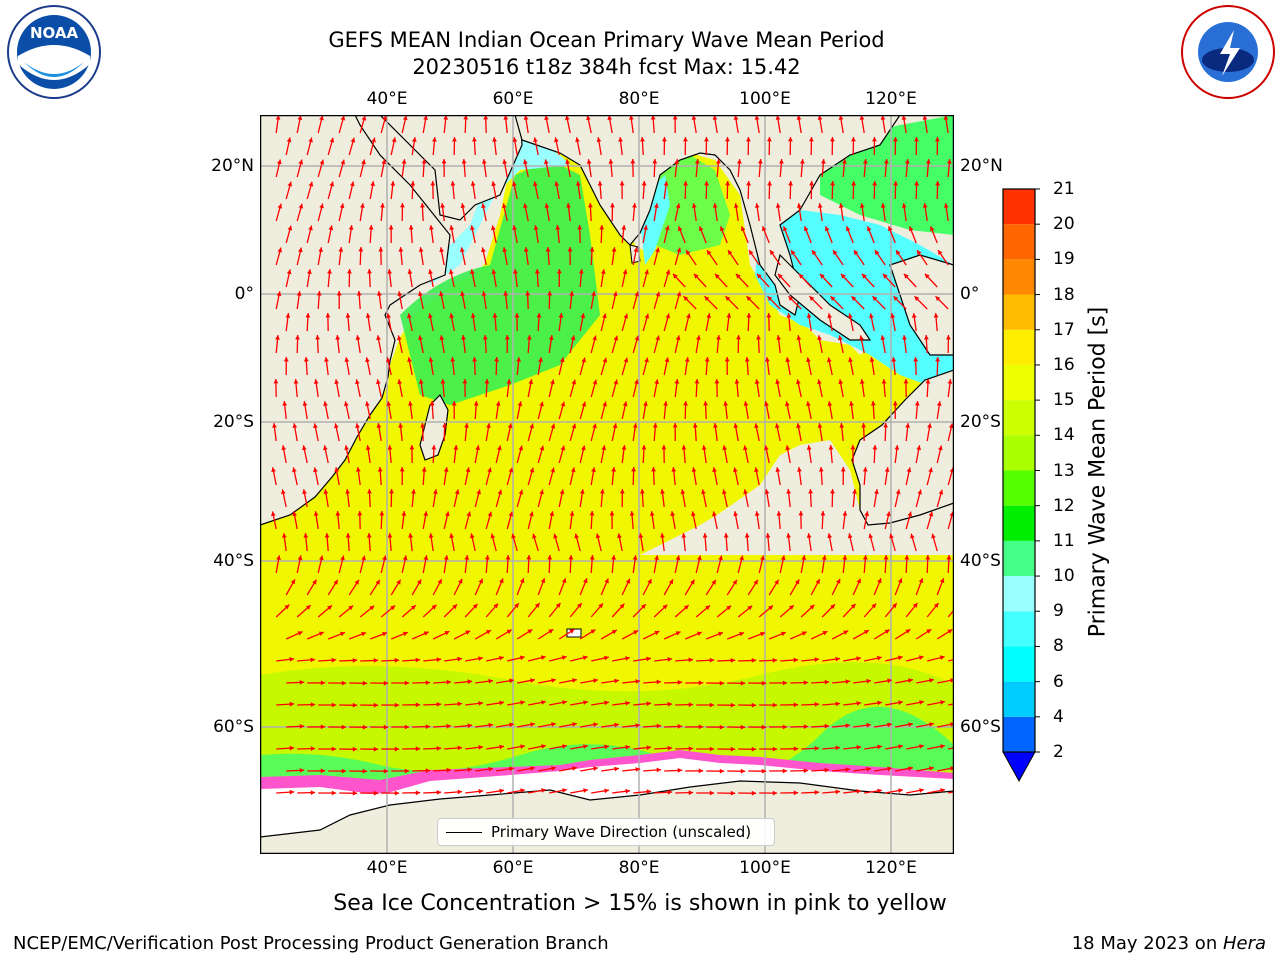 The image size is (1280, 960). I want to click on colorbar-tick-label: 11, so click(1064, 540).